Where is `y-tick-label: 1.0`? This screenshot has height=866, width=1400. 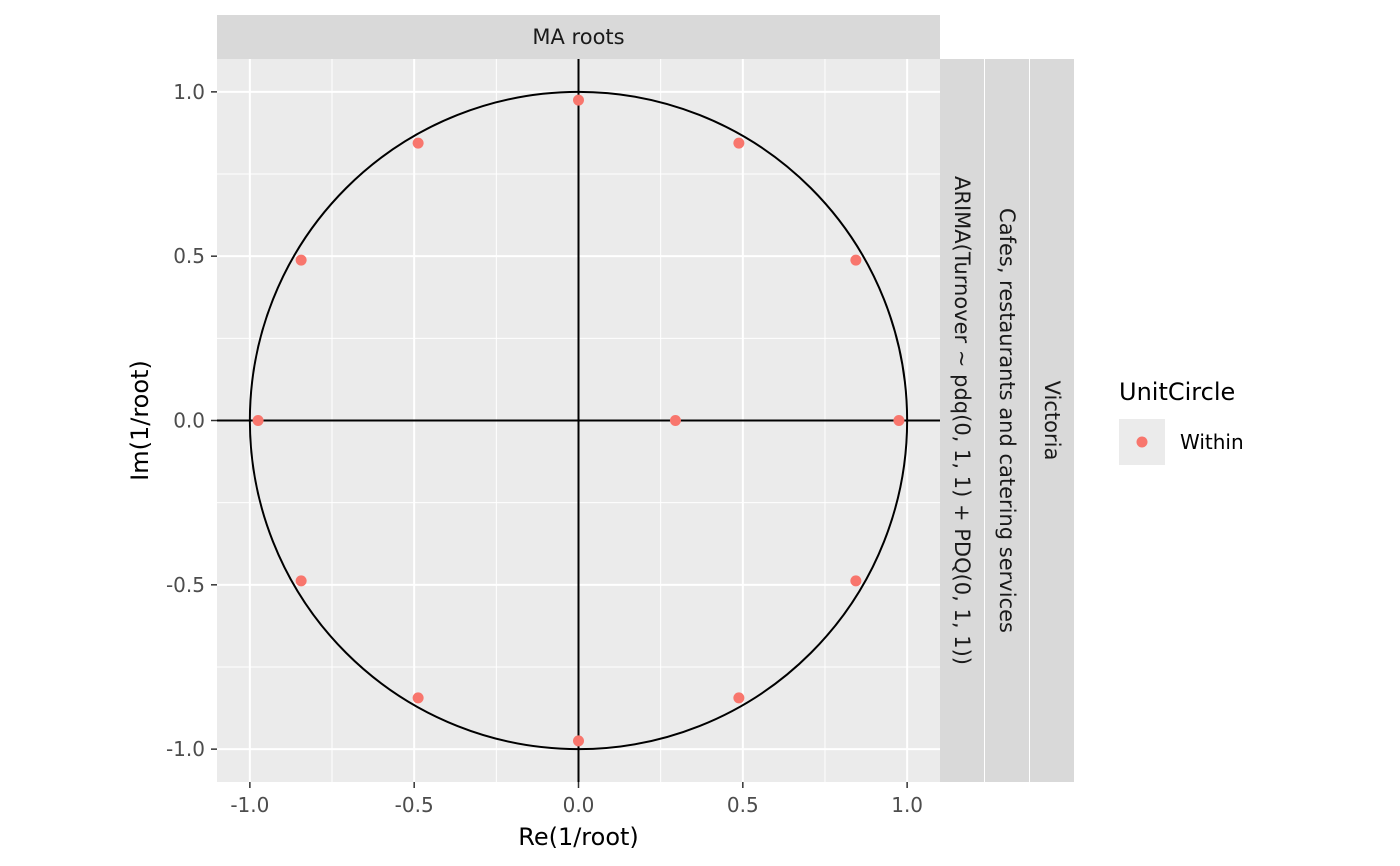 y-tick-label: 1.0 is located at coordinates (189, 92).